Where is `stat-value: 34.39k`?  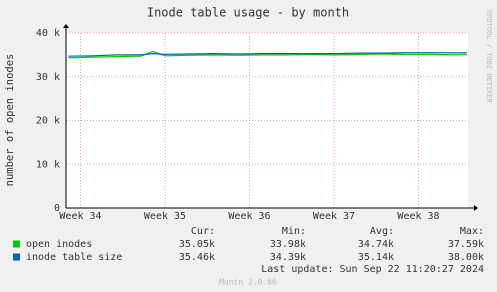 stat-value: 34.39k is located at coordinates (288, 257).